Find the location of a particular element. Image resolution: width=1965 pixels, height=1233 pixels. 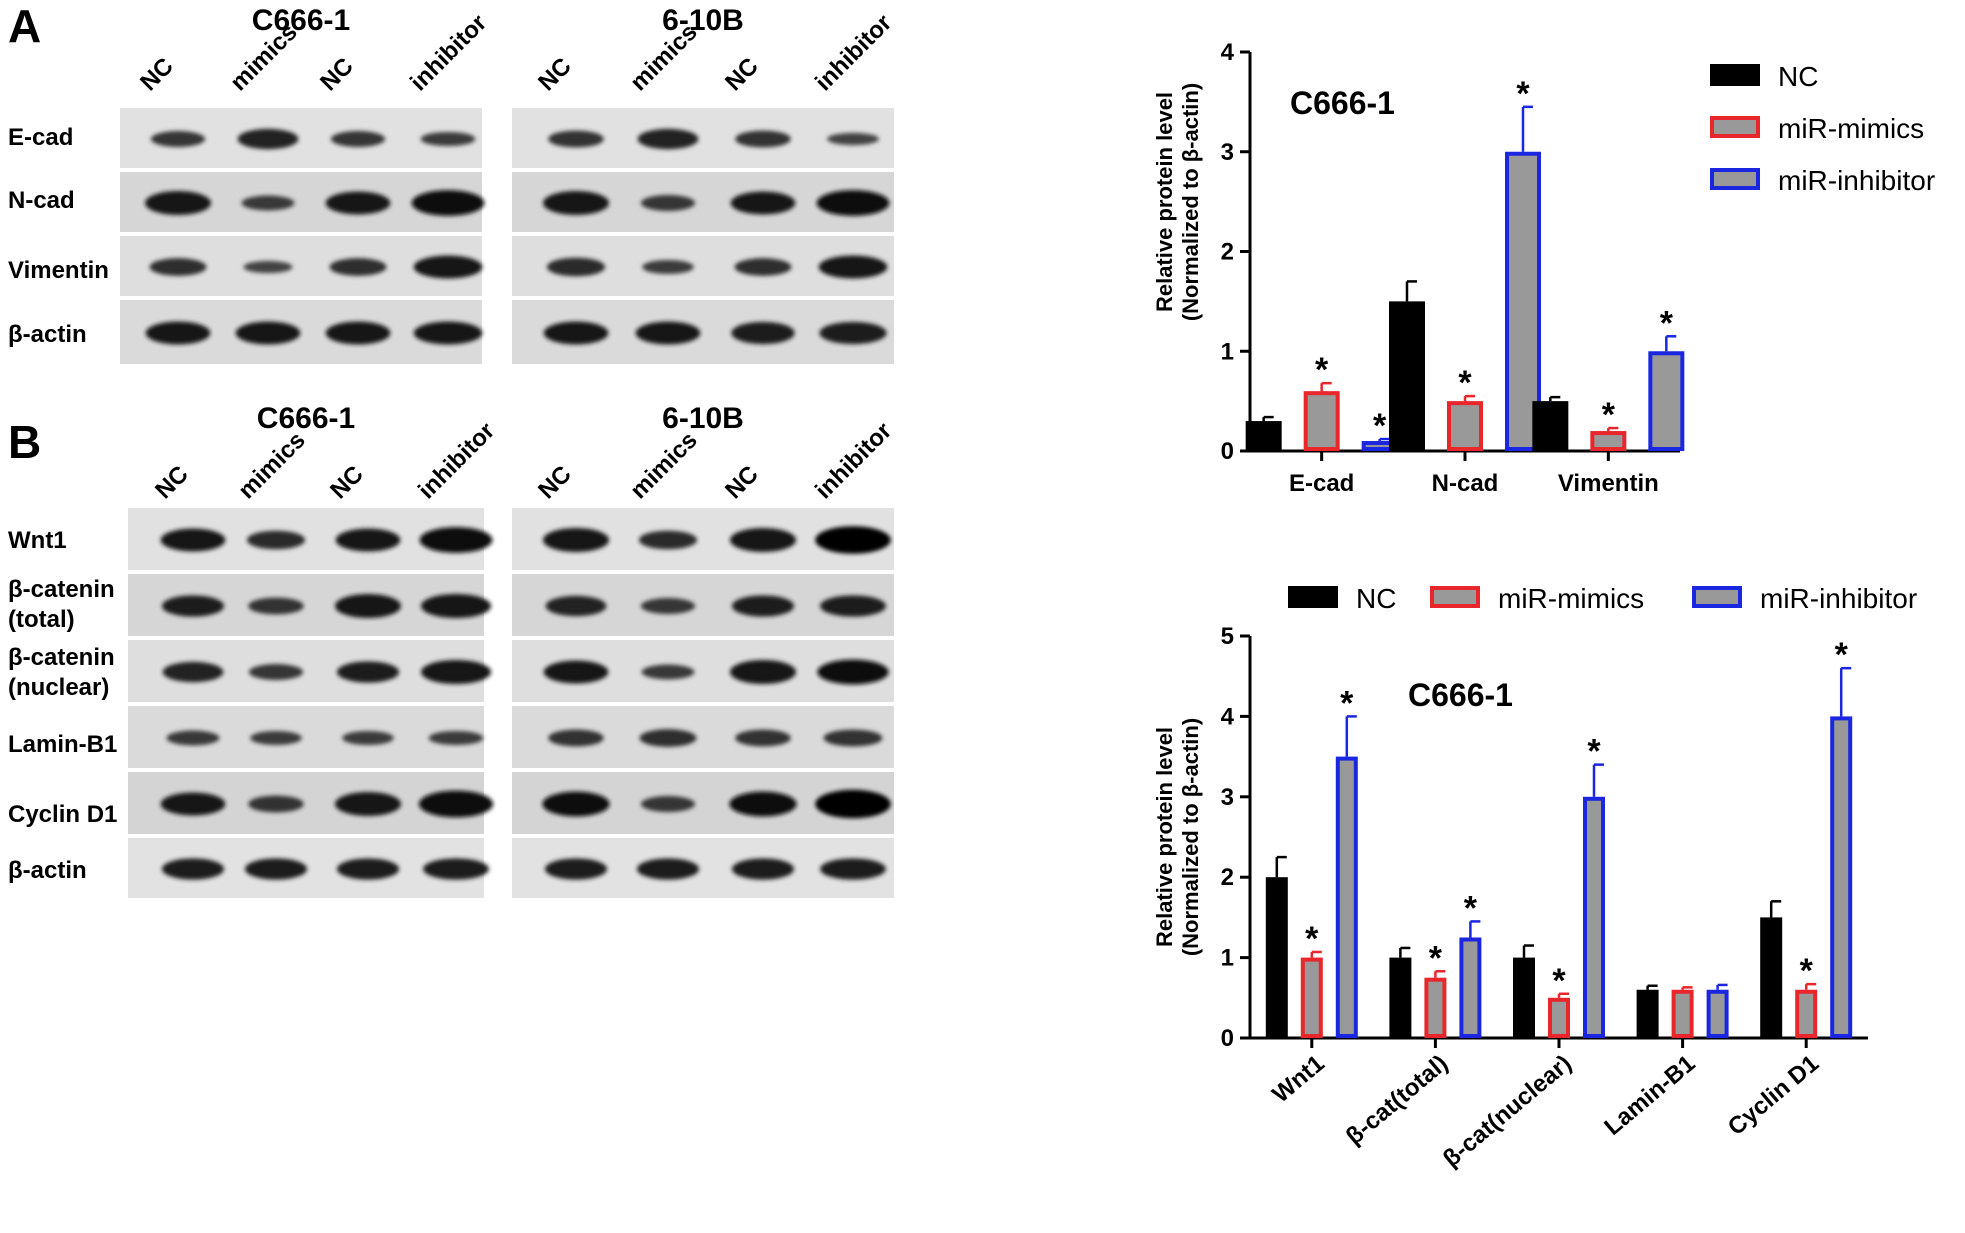

blot-row-label: β-actin is located at coordinates (47, 870).